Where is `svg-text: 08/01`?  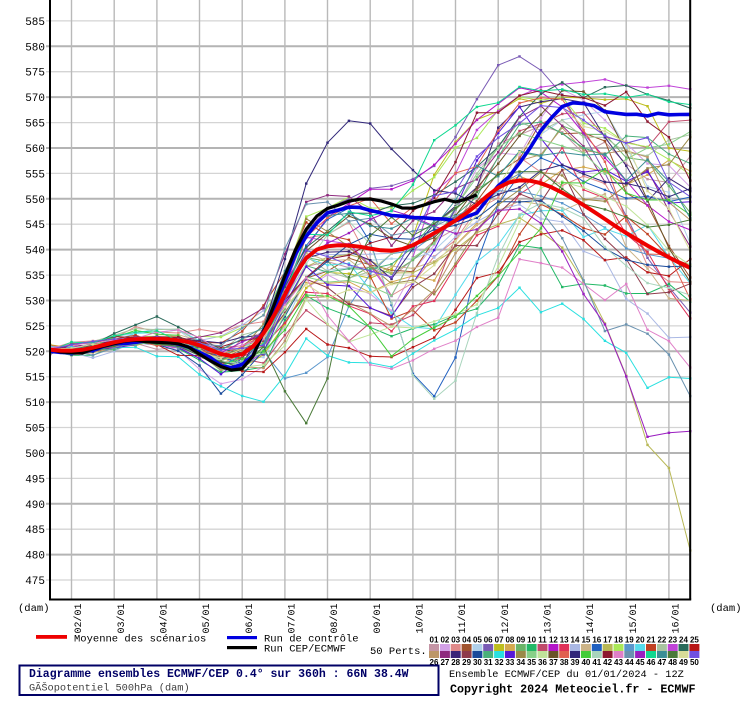 svg-text: 08/01 is located at coordinates (335, 618).